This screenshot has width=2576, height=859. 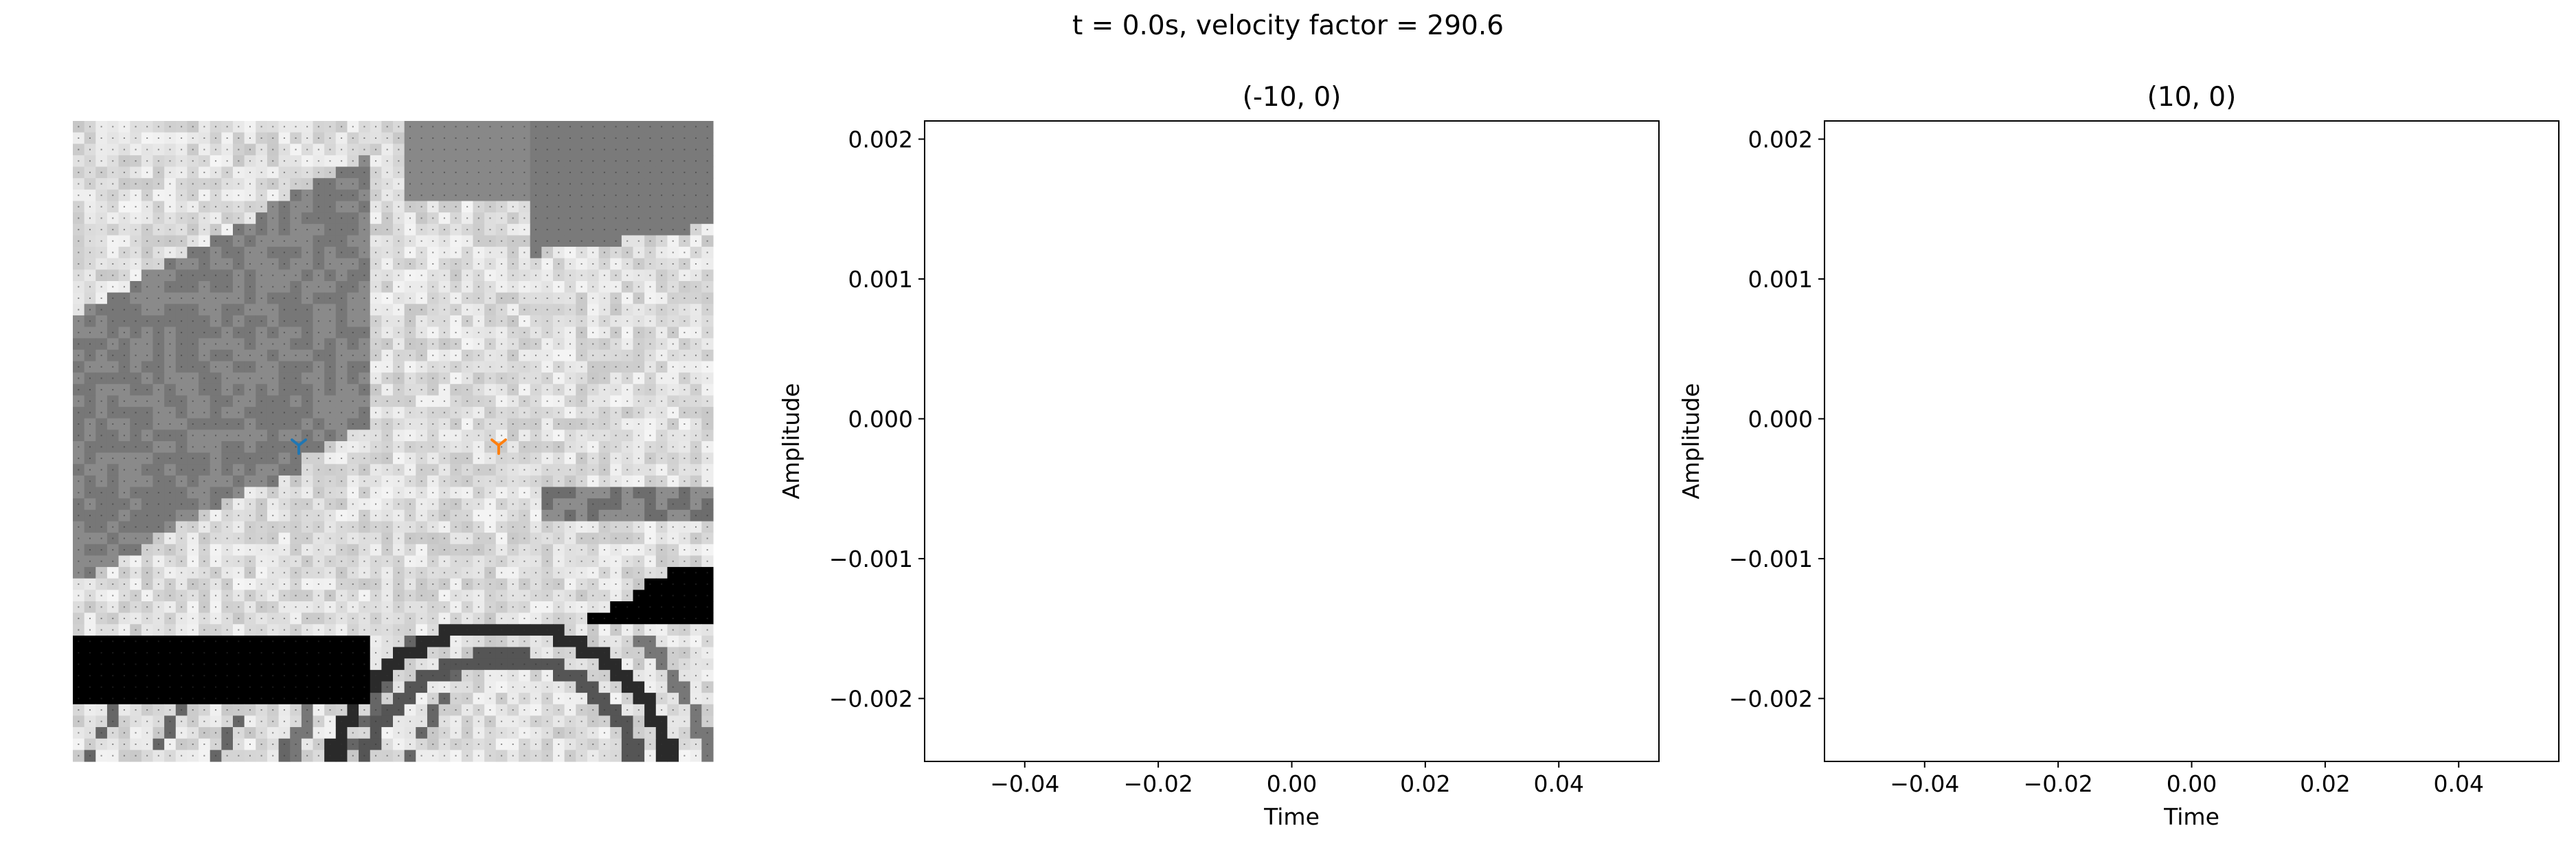 What do you see at coordinates (498, 446) in the screenshot?
I see `receiver-marker-orange` at bounding box center [498, 446].